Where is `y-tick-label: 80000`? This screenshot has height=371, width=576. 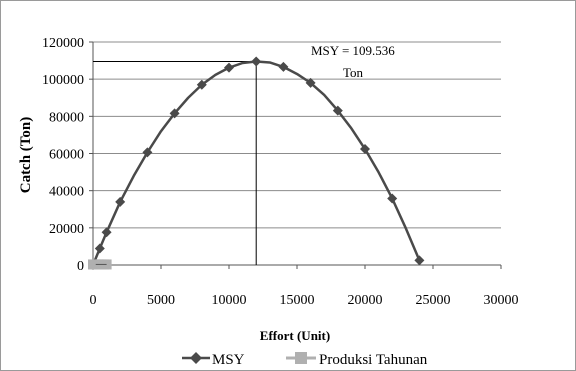 y-tick-label: 80000 is located at coordinates (66, 117).